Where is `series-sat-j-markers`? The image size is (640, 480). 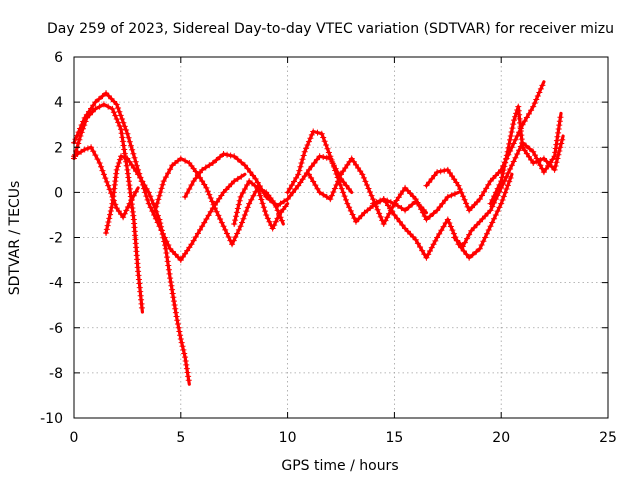 series-sat-j-markers is located at coordinates (442, 217).